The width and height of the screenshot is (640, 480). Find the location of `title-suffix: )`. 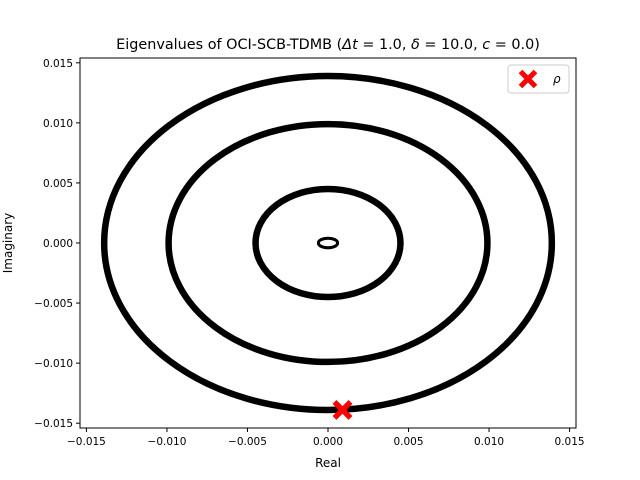

title-suffix: ) is located at coordinates (537, 45).